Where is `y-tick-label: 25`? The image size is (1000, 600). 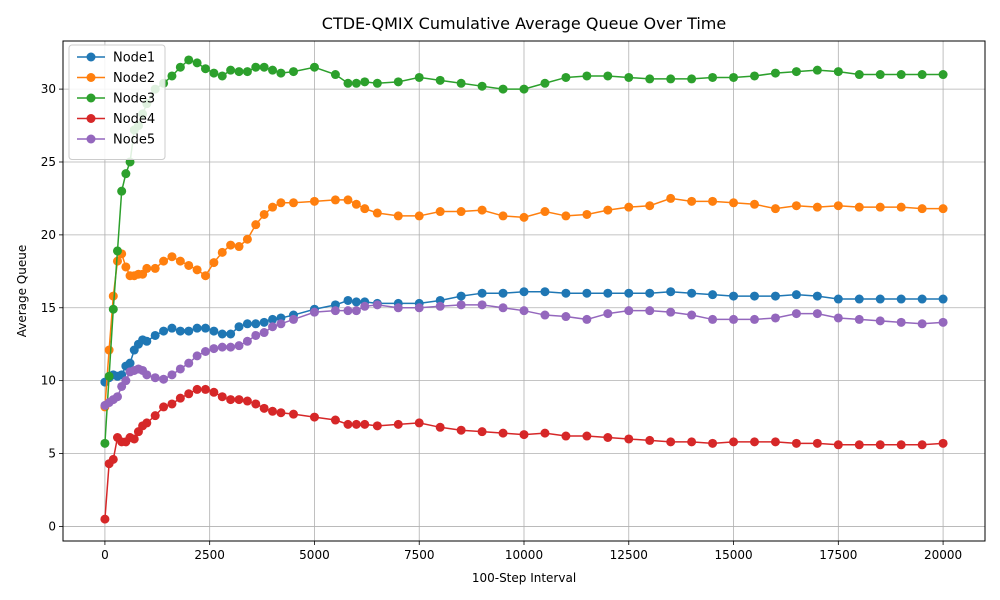
y-tick-label: 25 is located at coordinates (48, 162).